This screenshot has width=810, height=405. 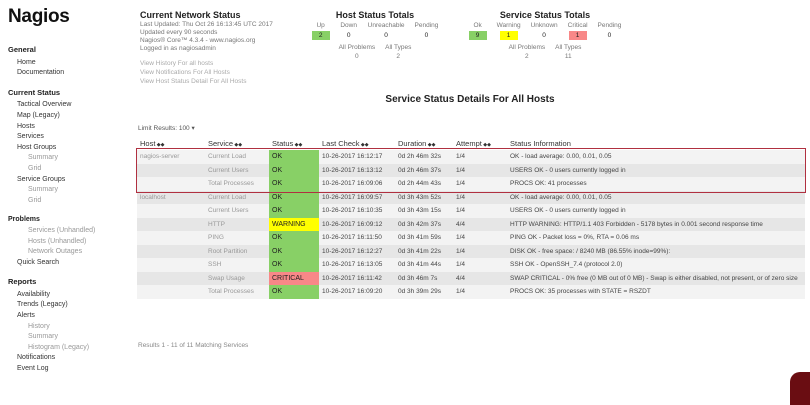 I want to click on summary-count: 11, so click(x=568, y=56).